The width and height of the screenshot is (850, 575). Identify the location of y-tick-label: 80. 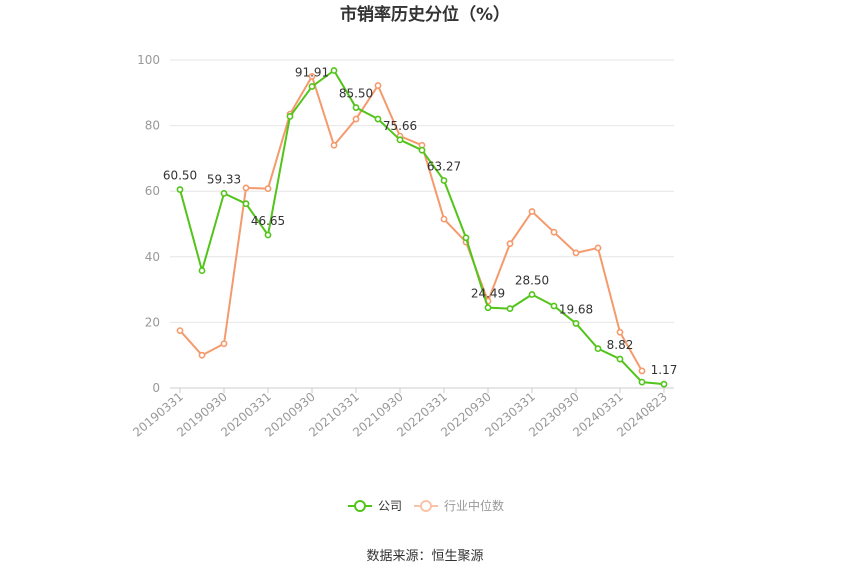
(152, 126).